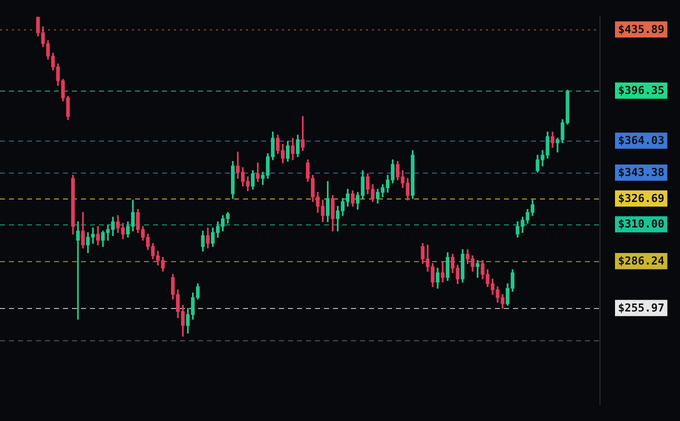 This screenshot has width=680, height=421. I want to click on y-tick-label: $364.03, so click(641, 141).